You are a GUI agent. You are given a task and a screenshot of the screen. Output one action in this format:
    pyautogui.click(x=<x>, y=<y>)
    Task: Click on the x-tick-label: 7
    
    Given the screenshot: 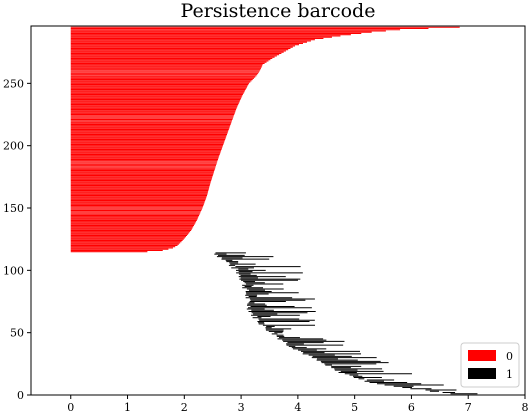 What is the action you would take?
    pyautogui.click(x=468, y=407)
    